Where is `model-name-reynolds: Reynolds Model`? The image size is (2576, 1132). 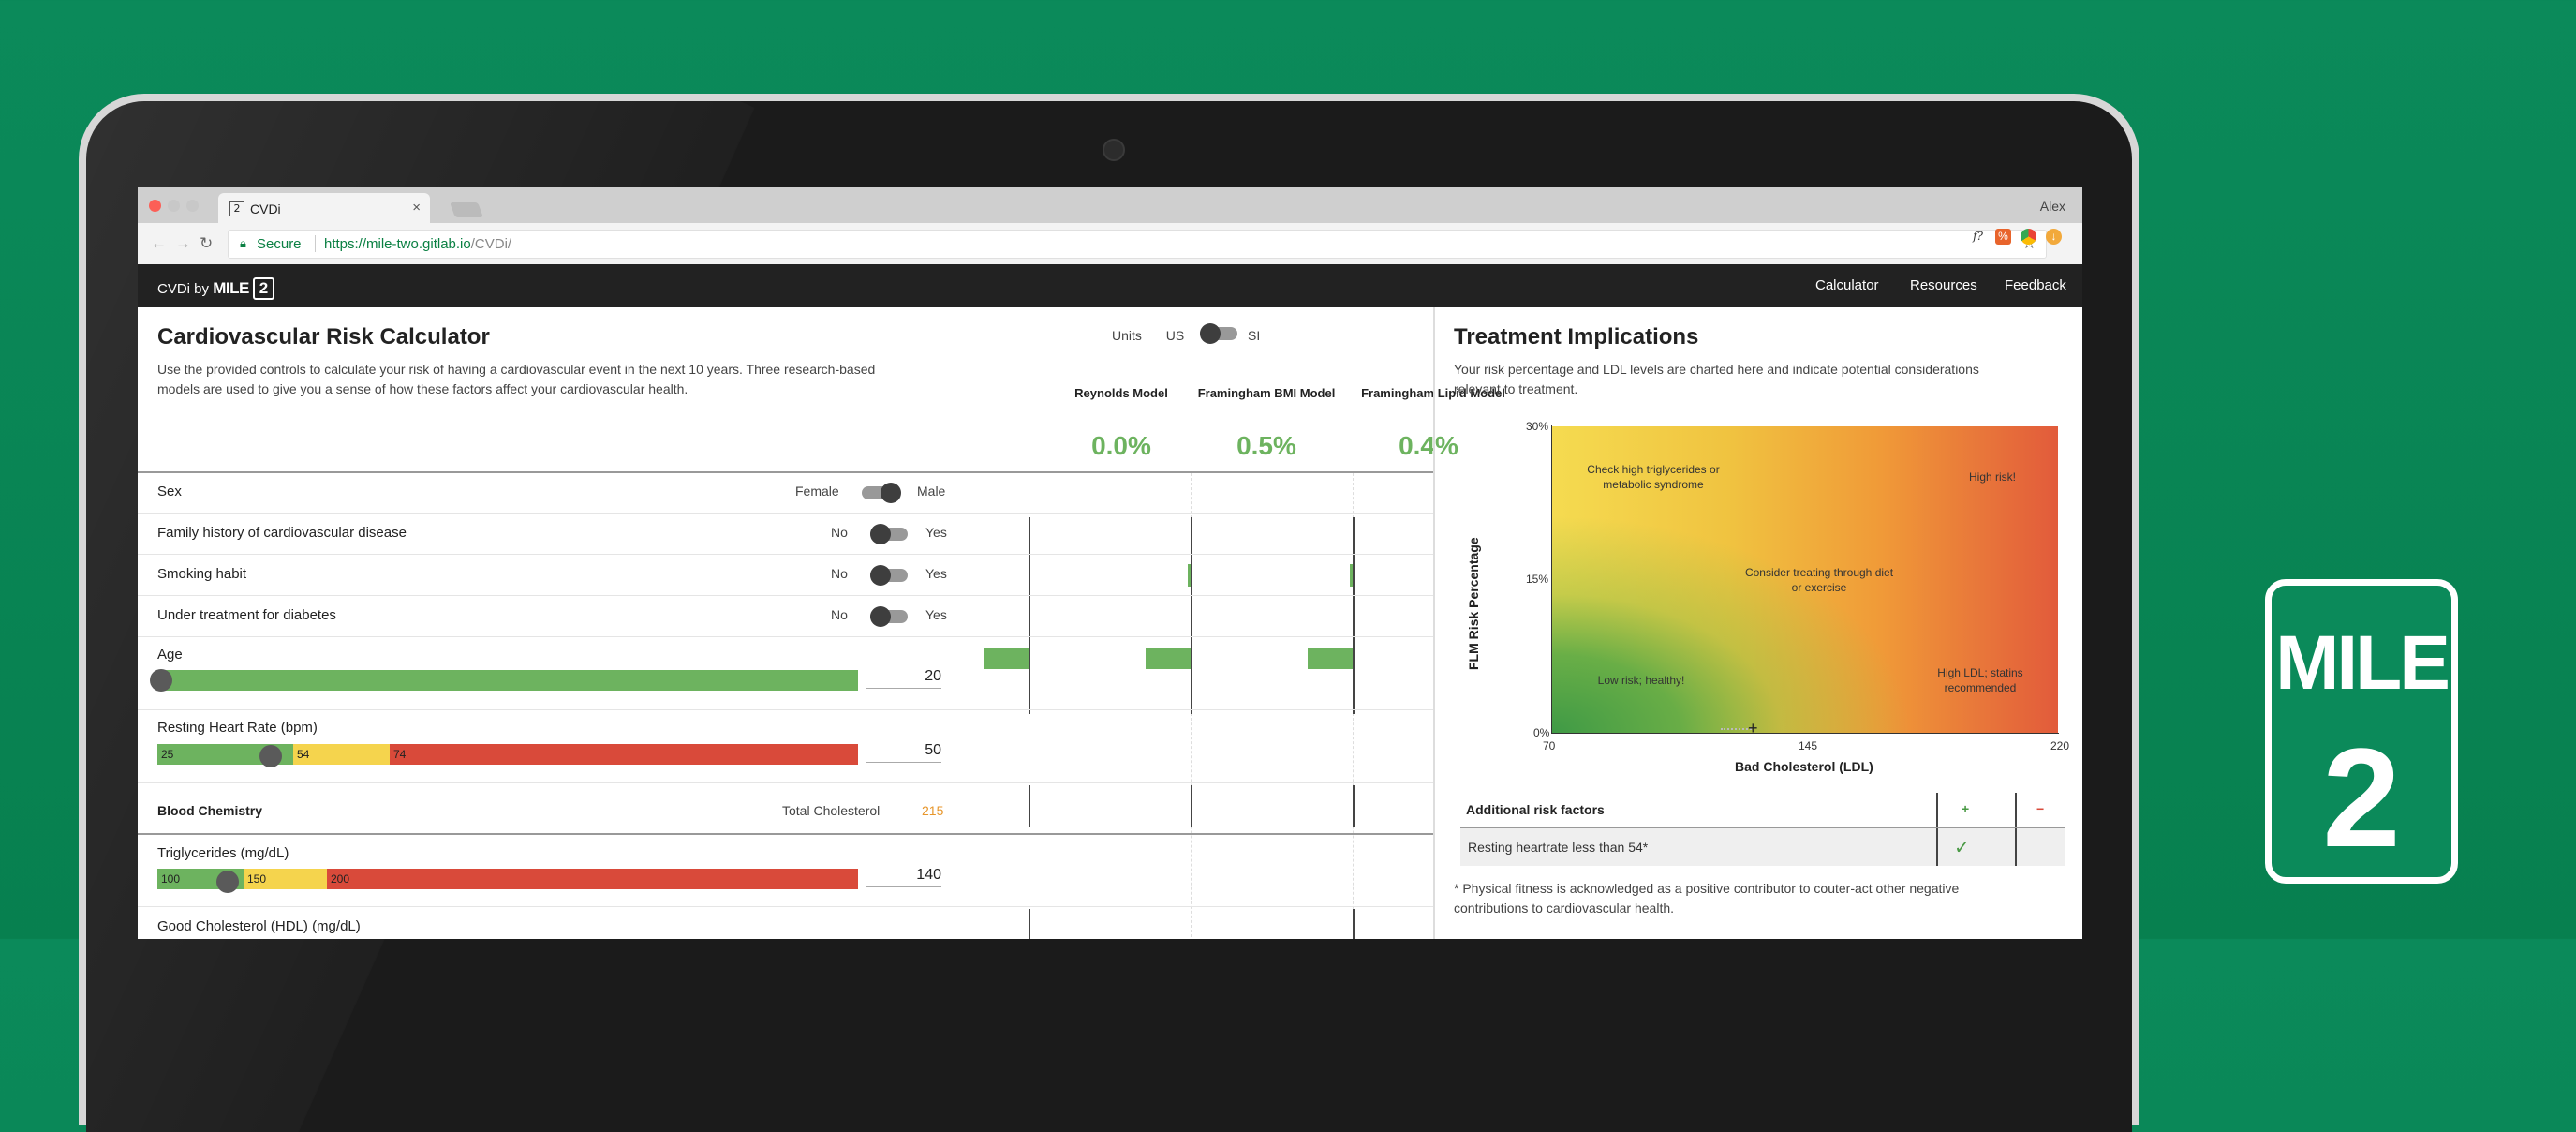 model-name-reynolds: Reynolds Model is located at coordinates (1121, 393).